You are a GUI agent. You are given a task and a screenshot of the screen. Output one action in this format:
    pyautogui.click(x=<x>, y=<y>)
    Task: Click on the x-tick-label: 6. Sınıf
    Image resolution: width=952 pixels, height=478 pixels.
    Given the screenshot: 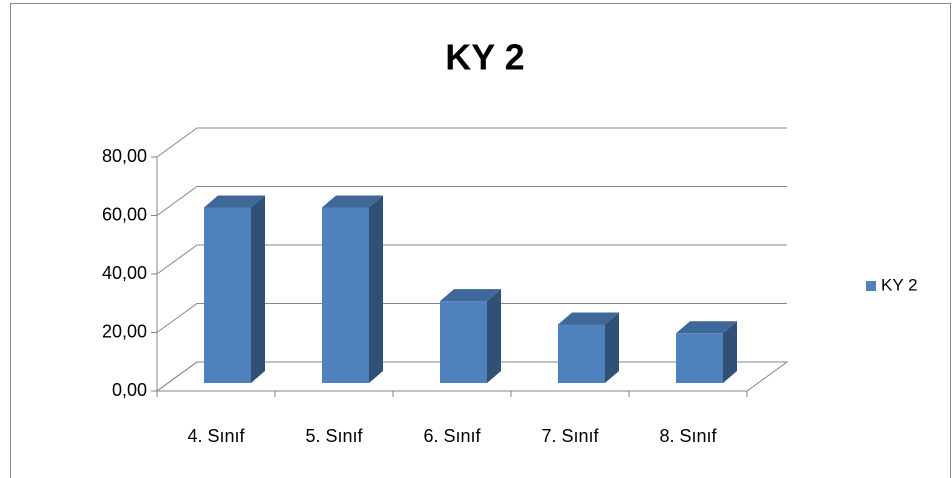 What is the action you would take?
    pyautogui.click(x=452, y=436)
    